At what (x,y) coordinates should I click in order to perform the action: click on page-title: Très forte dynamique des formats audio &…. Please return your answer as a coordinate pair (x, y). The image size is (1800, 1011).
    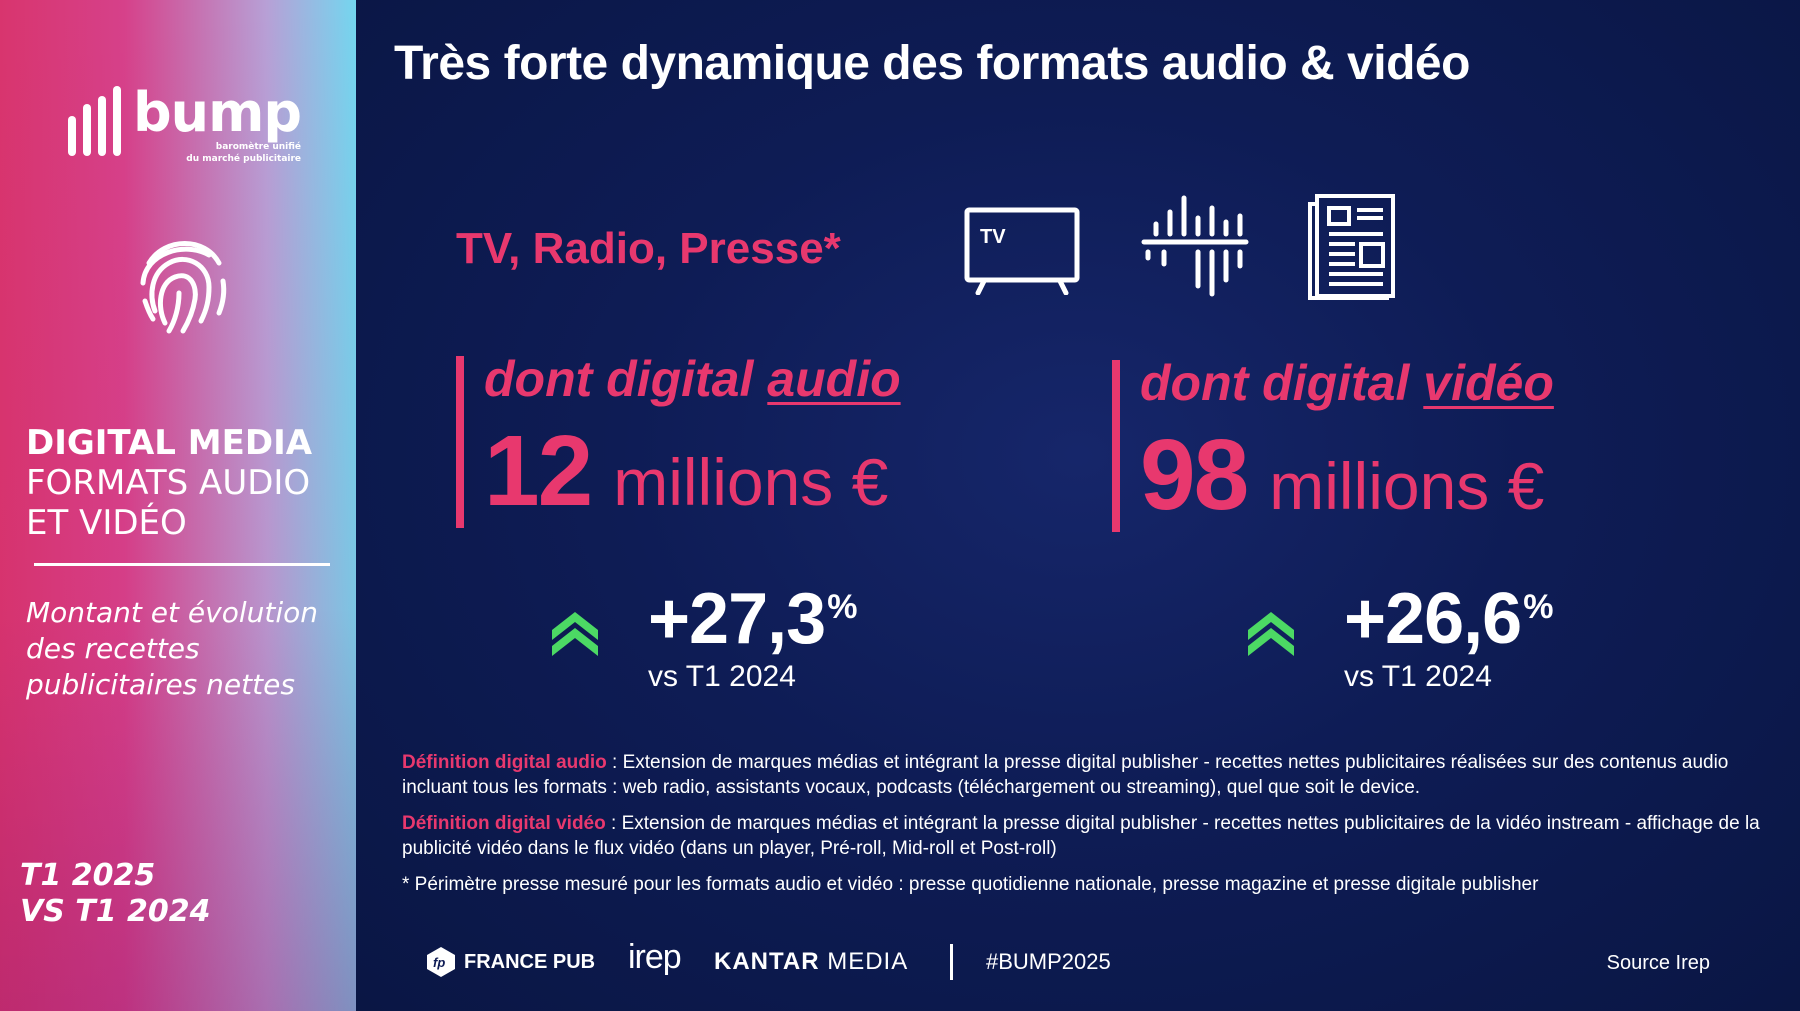
    Looking at the image, I should click on (932, 63).